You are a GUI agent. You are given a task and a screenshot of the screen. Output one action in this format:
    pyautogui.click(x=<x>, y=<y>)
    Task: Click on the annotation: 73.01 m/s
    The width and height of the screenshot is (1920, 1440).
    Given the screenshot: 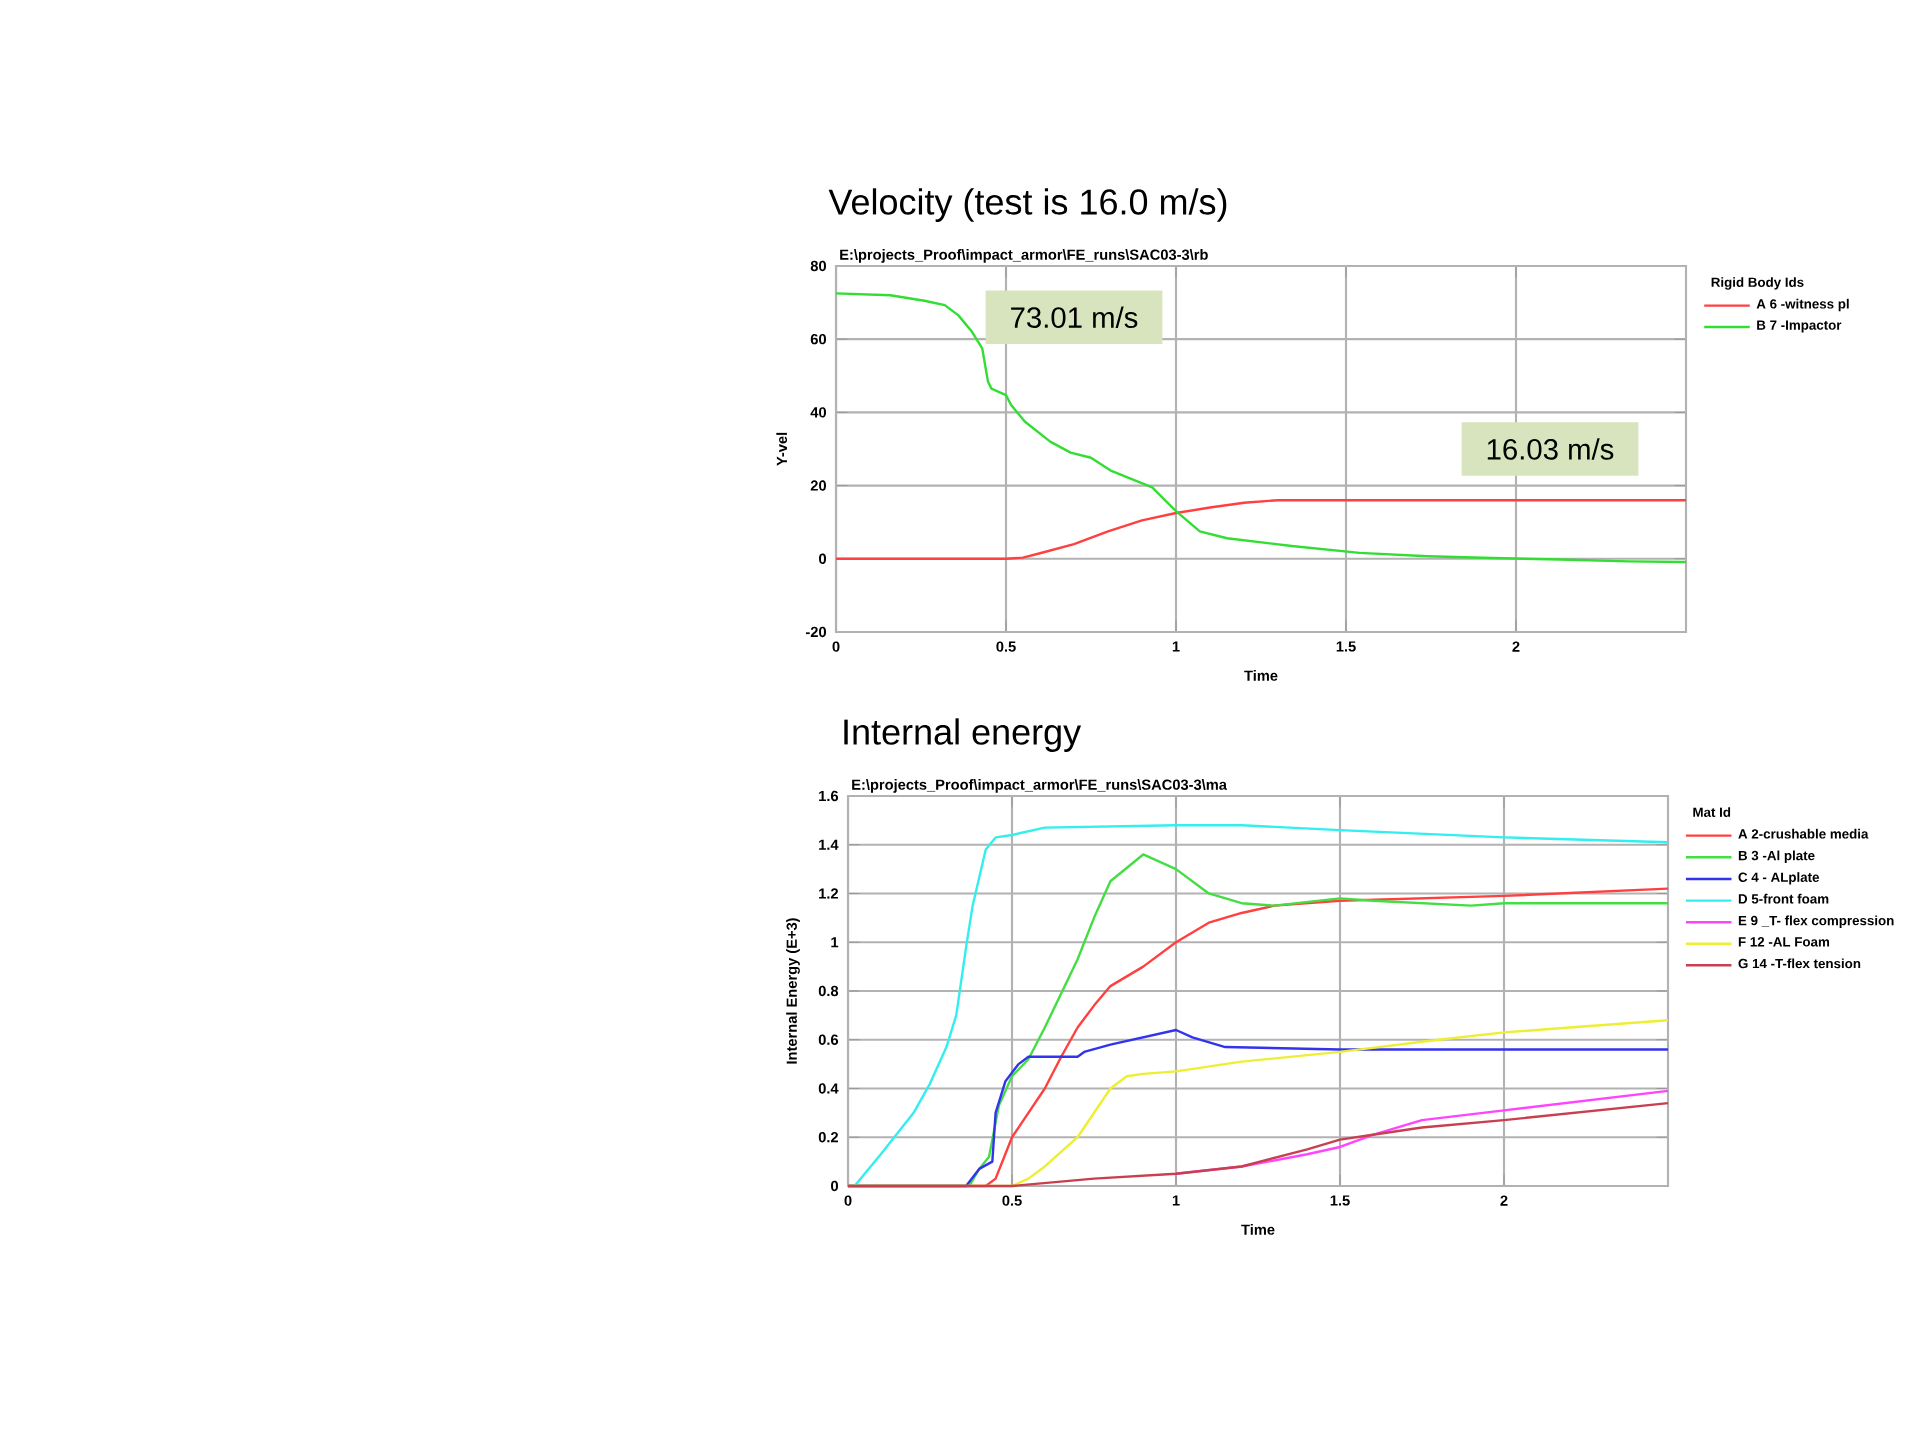 What is the action you would take?
    pyautogui.click(x=1074, y=317)
    